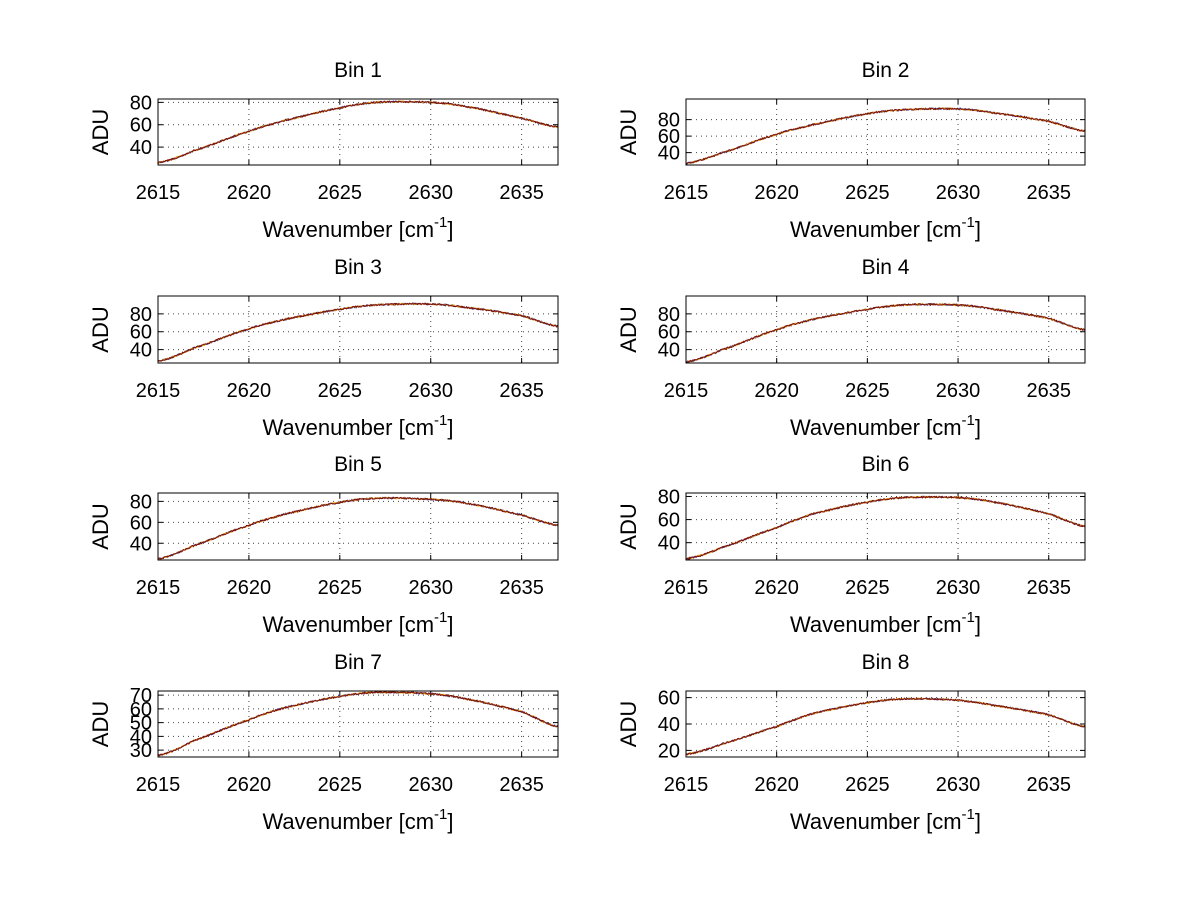 The height and width of the screenshot is (901, 1200). Describe the element at coordinates (886, 70) in the screenshot. I see `subplot-title: Bin 2` at that location.